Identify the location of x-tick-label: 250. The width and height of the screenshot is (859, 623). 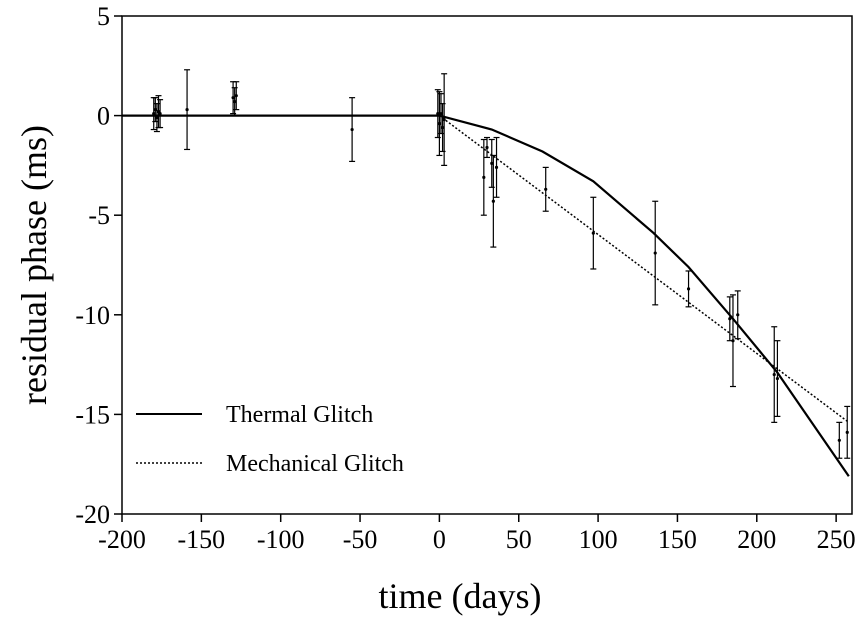
(836, 539).